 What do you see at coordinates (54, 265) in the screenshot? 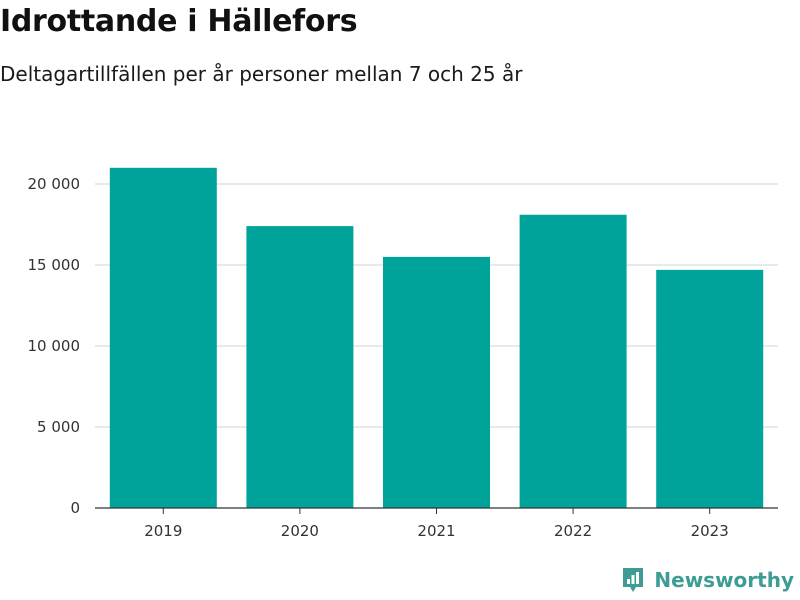
I see `y-tick-label: 15 000` at bounding box center [54, 265].